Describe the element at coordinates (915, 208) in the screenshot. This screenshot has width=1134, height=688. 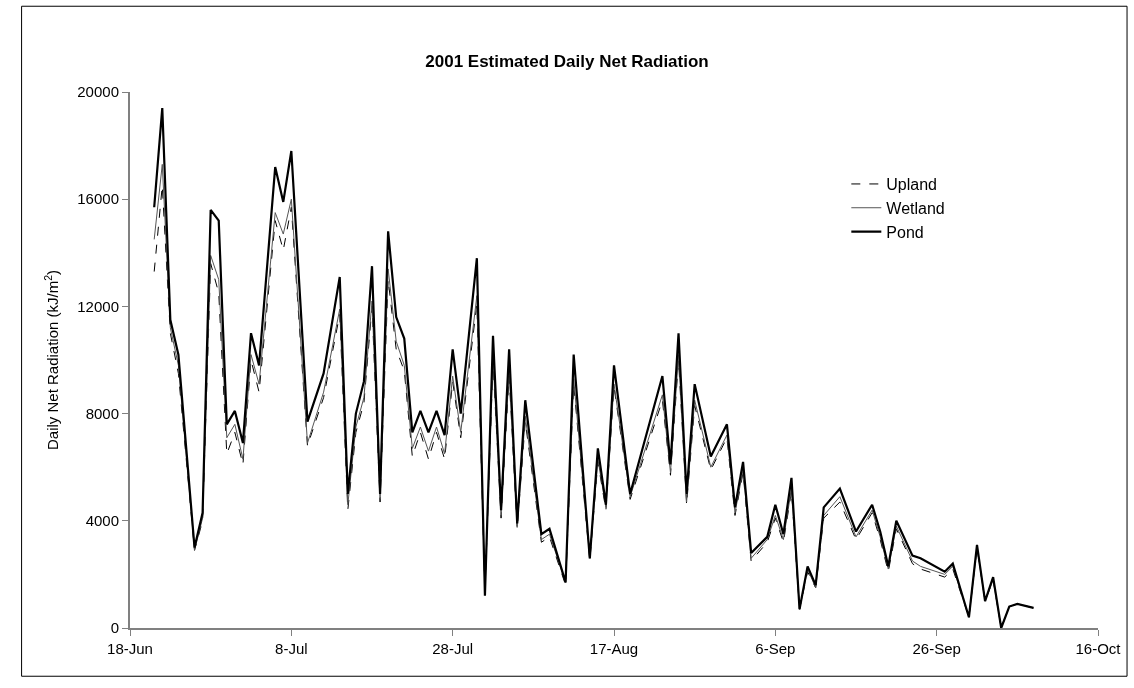
I see `legend-label: Wetland` at that location.